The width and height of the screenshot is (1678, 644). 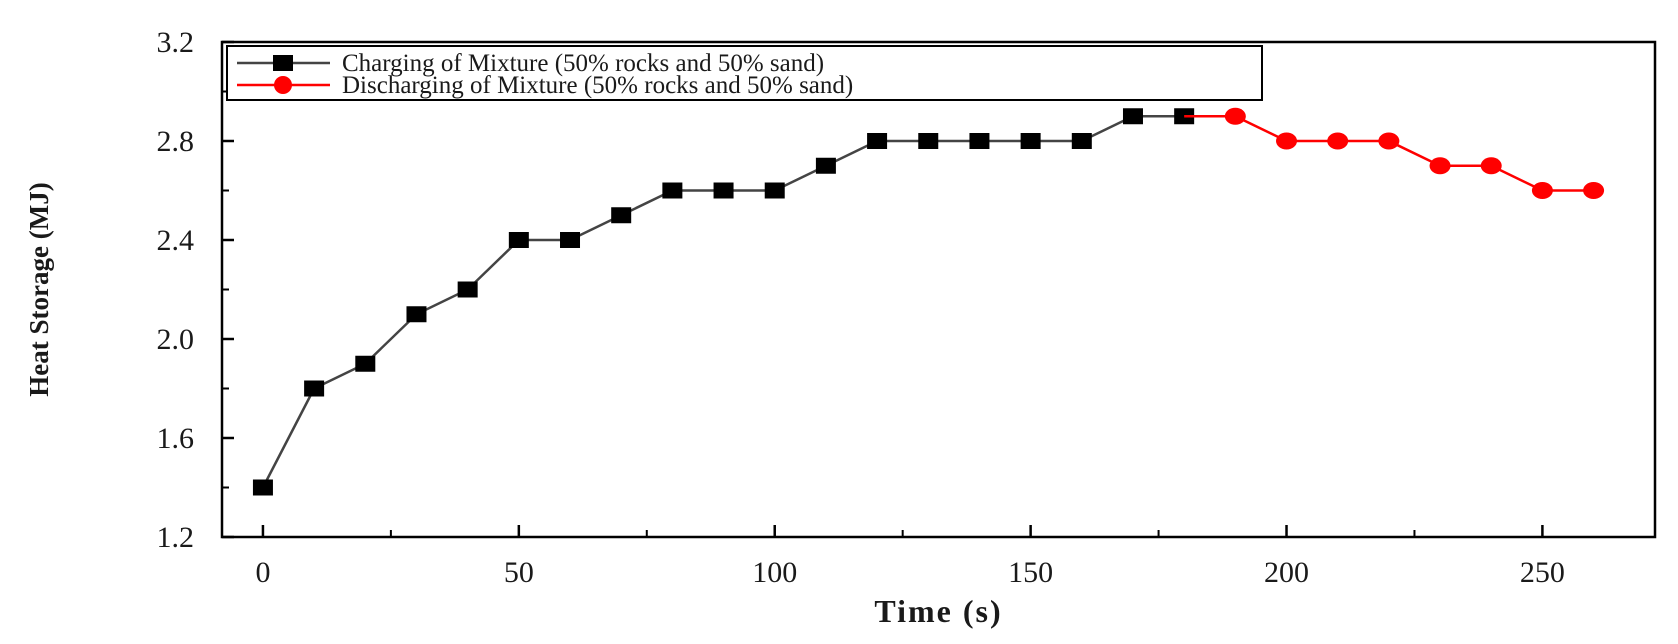 I want to click on x-tick-label: 100, so click(x=774, y=572).